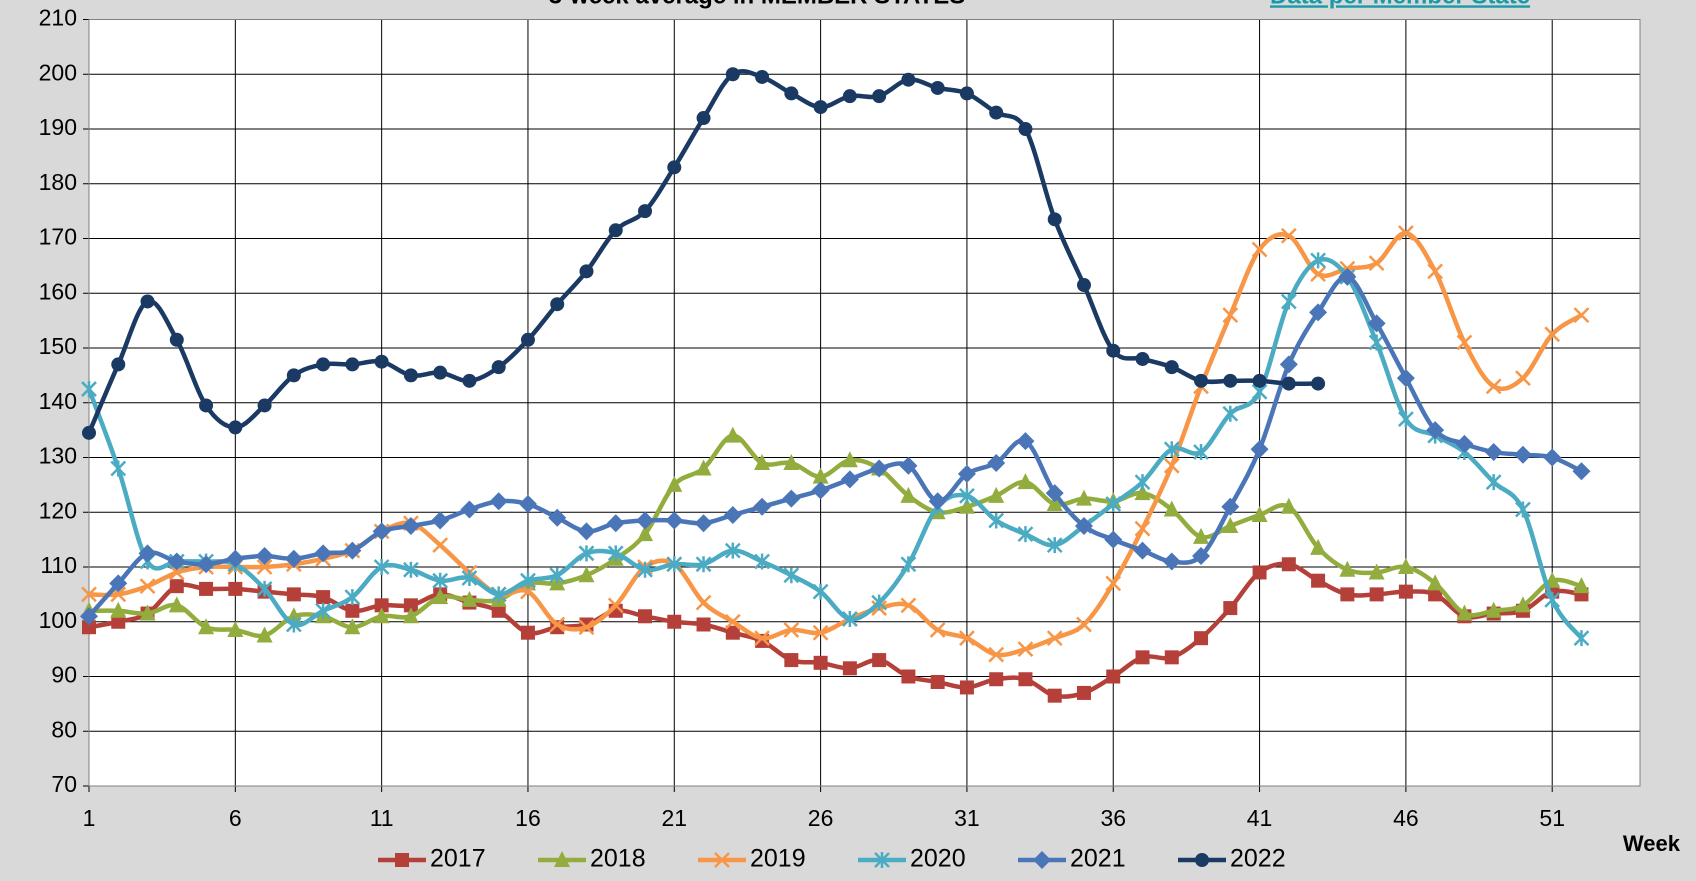 This screenshot has height=881, width=1696. Describe the element at coordinates (89, 818) in the screenshot. I see `x-tick-label: 1` at that location.